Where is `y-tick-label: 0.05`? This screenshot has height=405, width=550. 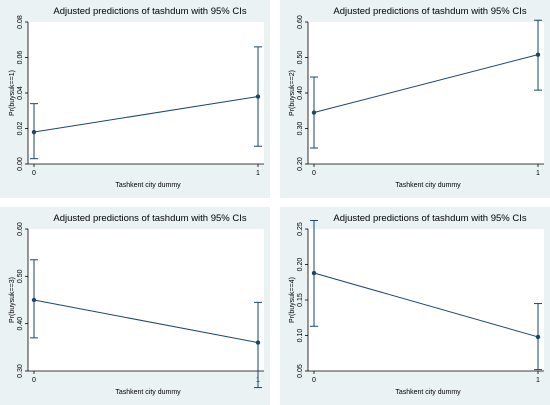
y-tick-label: 0.05 is located at coordinates (300, 371).